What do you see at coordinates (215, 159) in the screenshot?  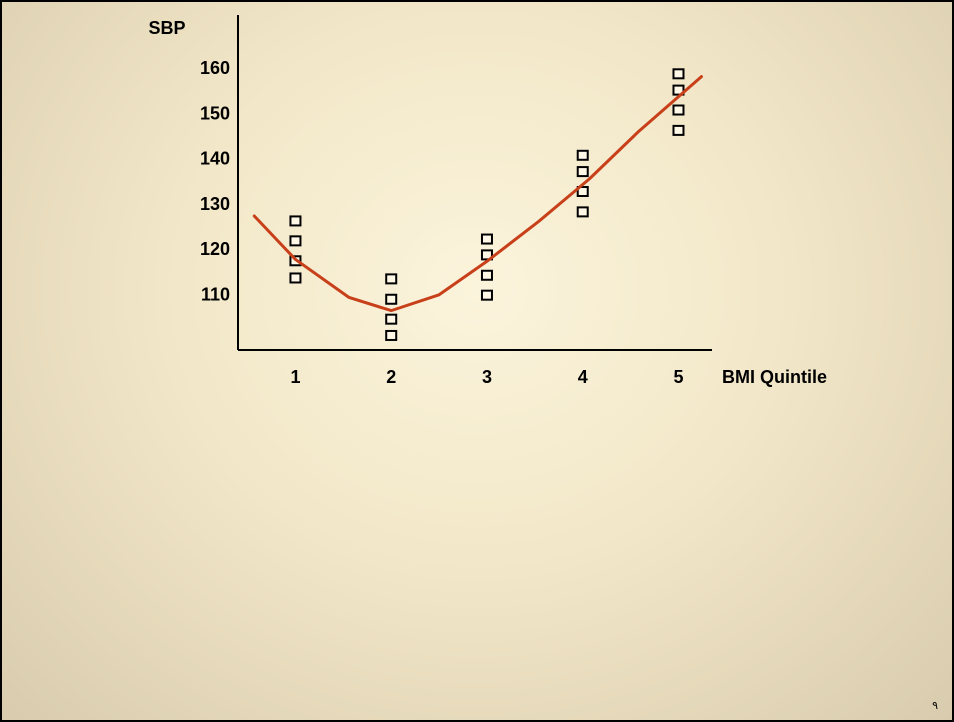 I see `y-tick-label: 140` at bounding box center [215, 159].